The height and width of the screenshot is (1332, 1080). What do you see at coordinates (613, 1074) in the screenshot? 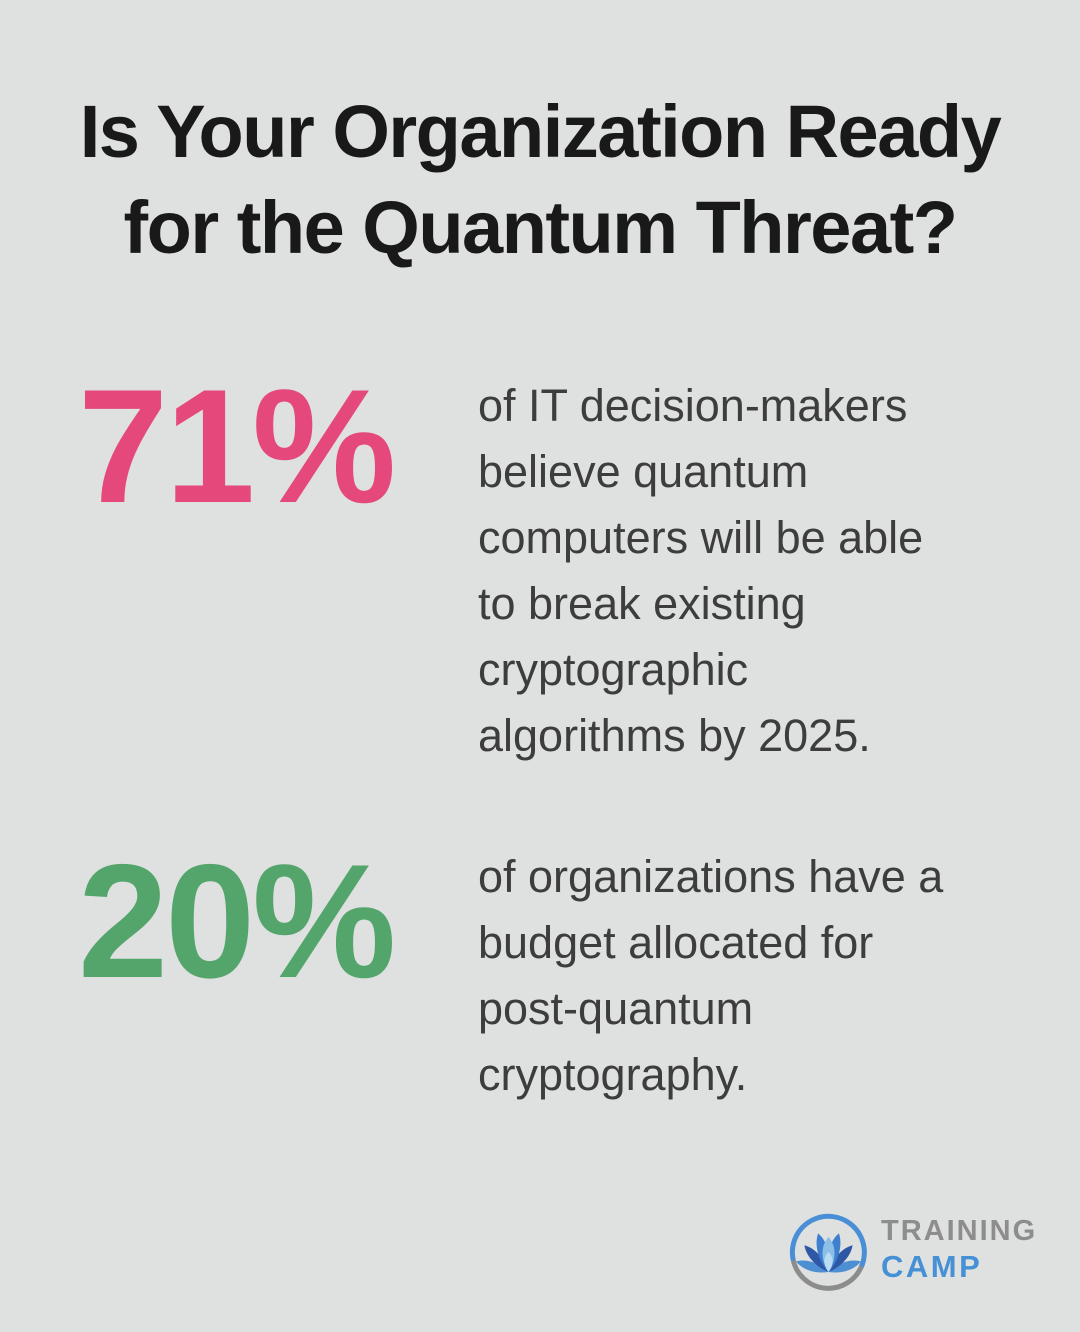
I see `stat-text-line: cryptography.` at bounding box center [613, 1074].